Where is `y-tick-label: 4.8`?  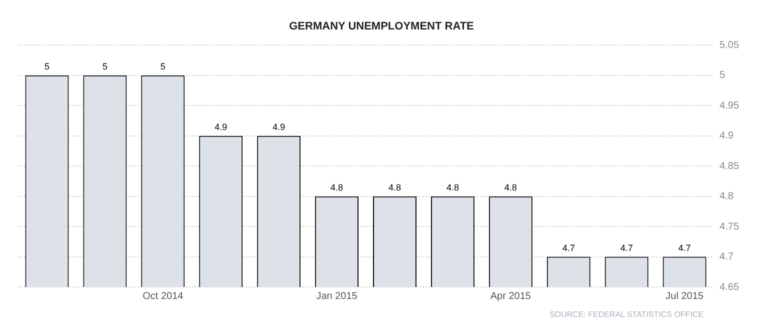 y-tick-label: 4.8 is located at coordinates (727, 196).